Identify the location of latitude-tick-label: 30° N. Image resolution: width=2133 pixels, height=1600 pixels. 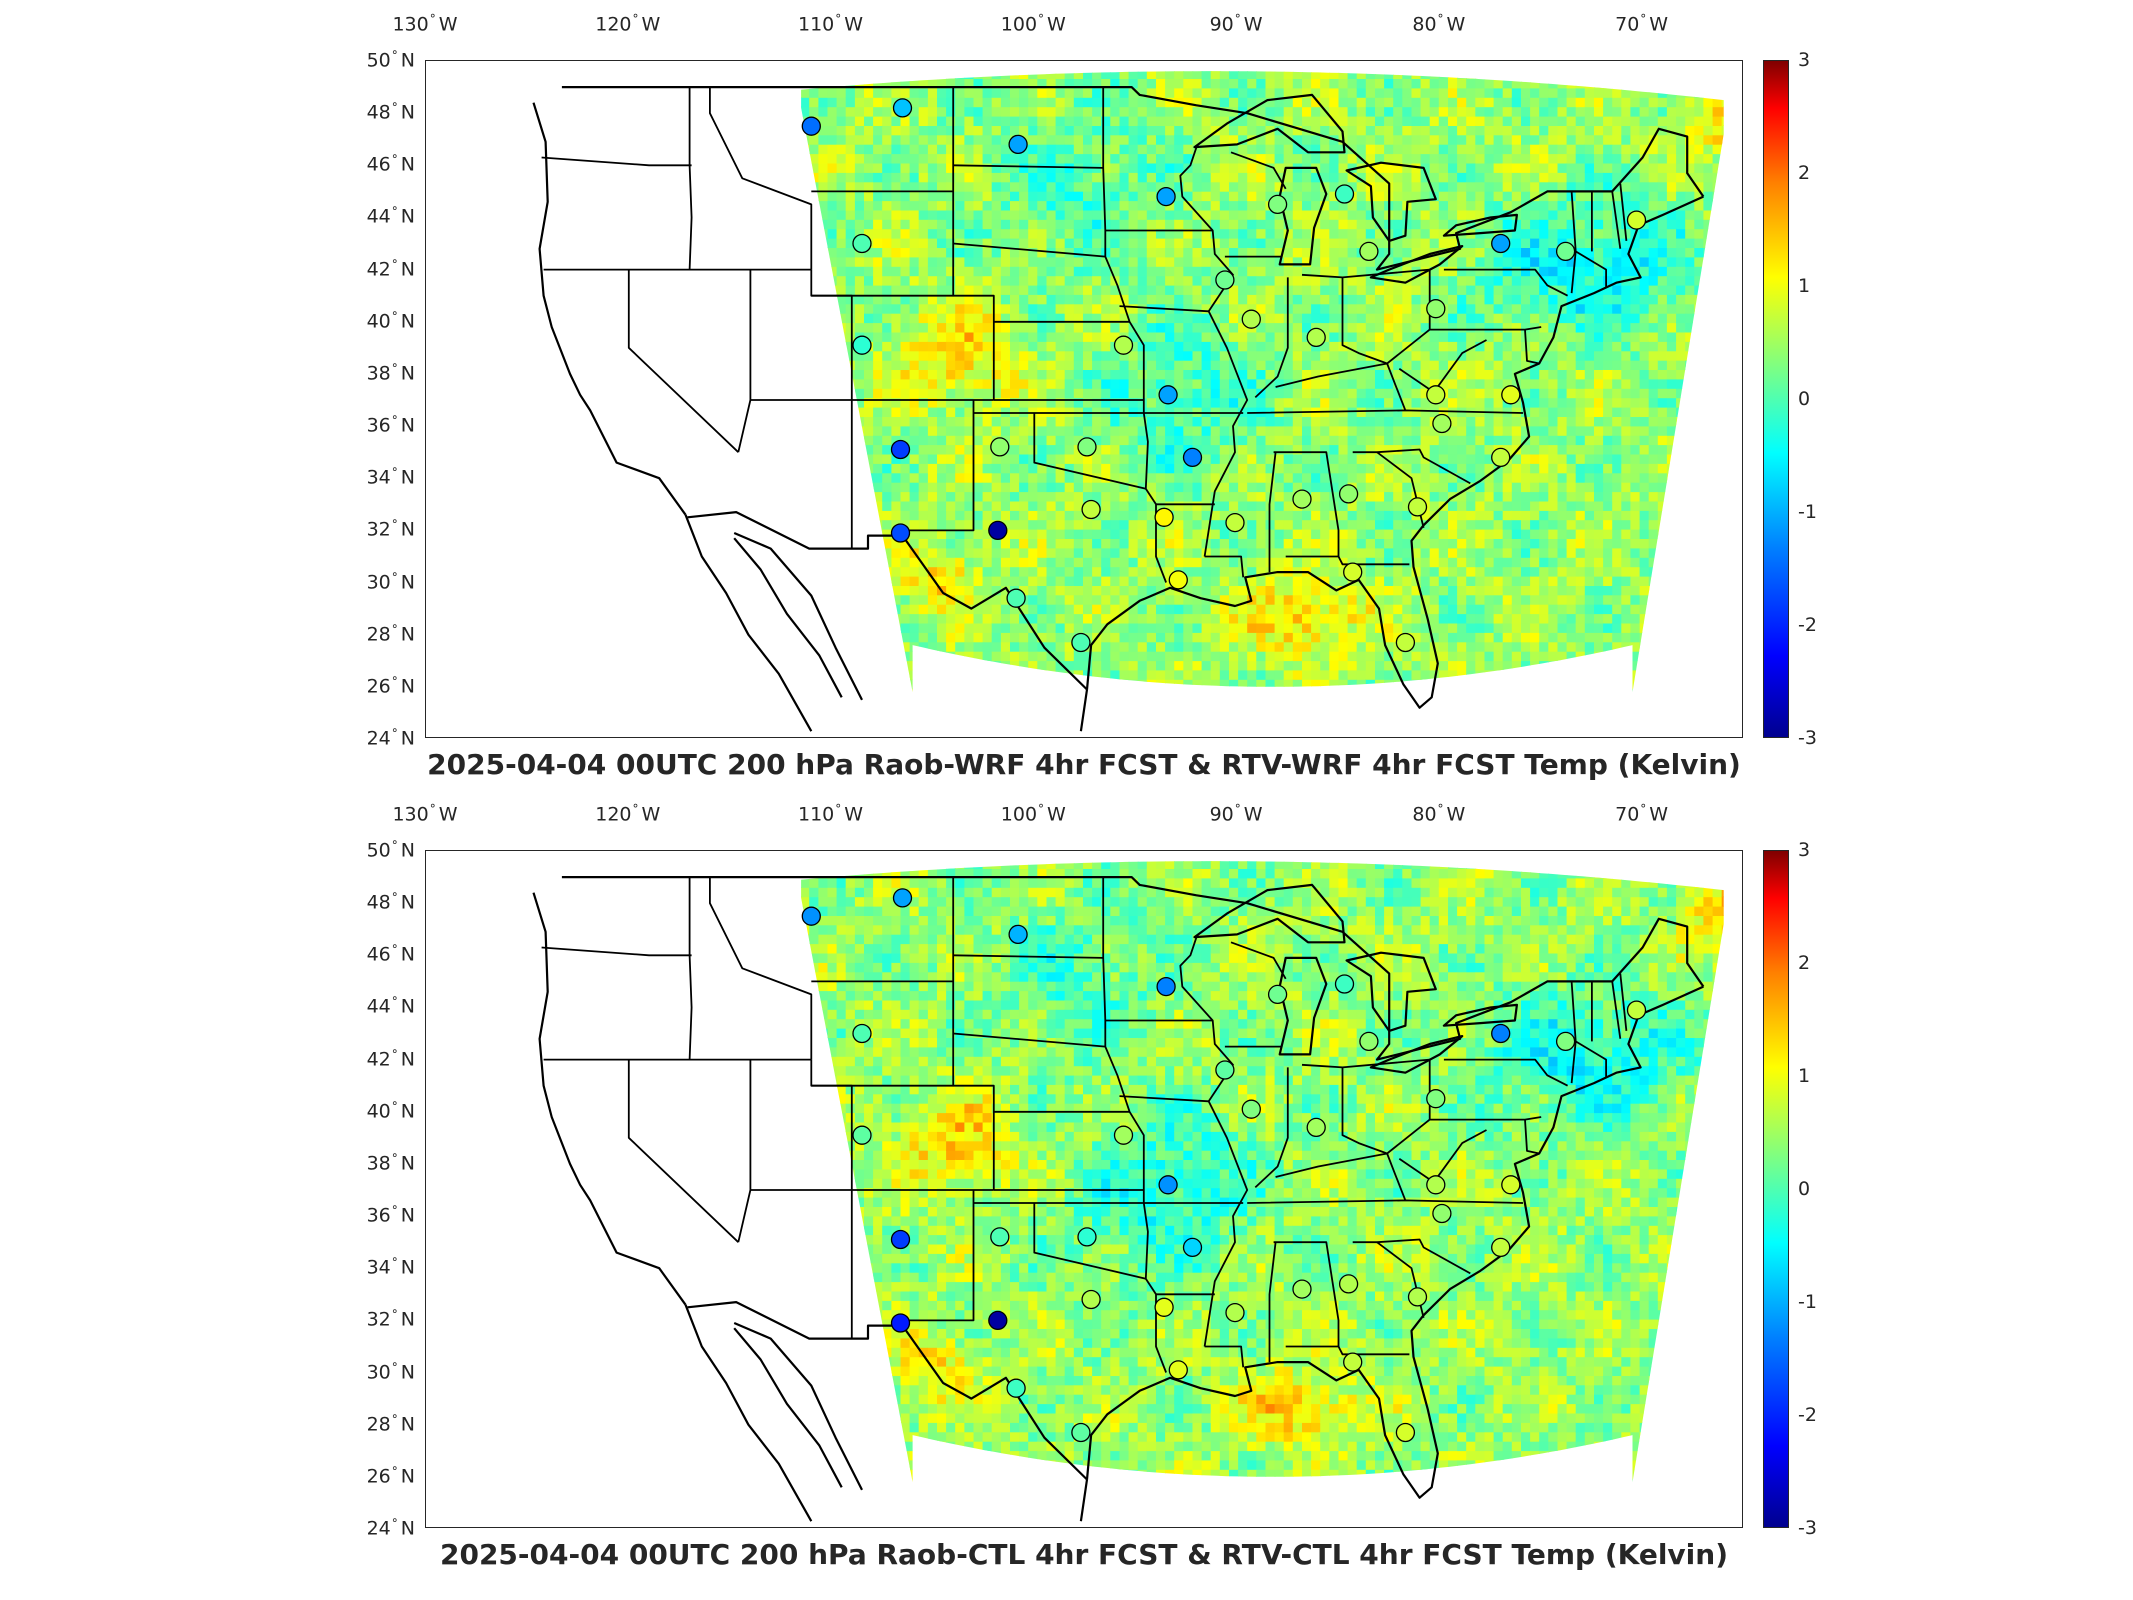
(390, 581).